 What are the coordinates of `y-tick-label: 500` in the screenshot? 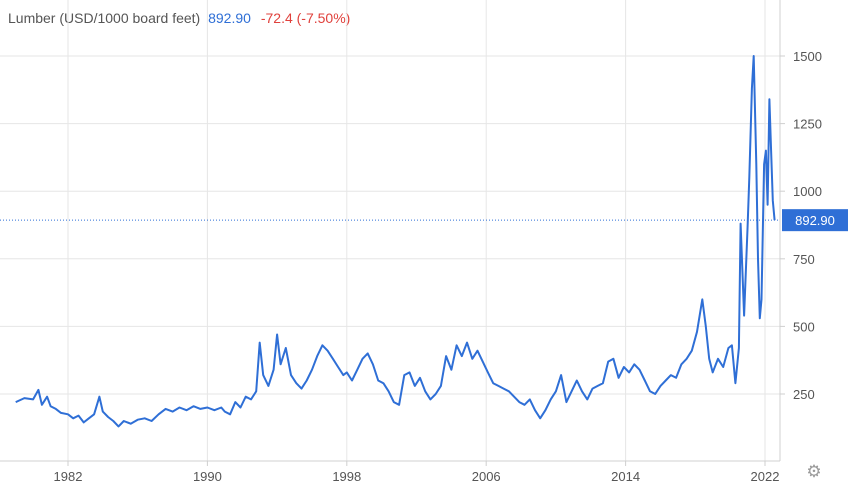 It's located at (804, 326).